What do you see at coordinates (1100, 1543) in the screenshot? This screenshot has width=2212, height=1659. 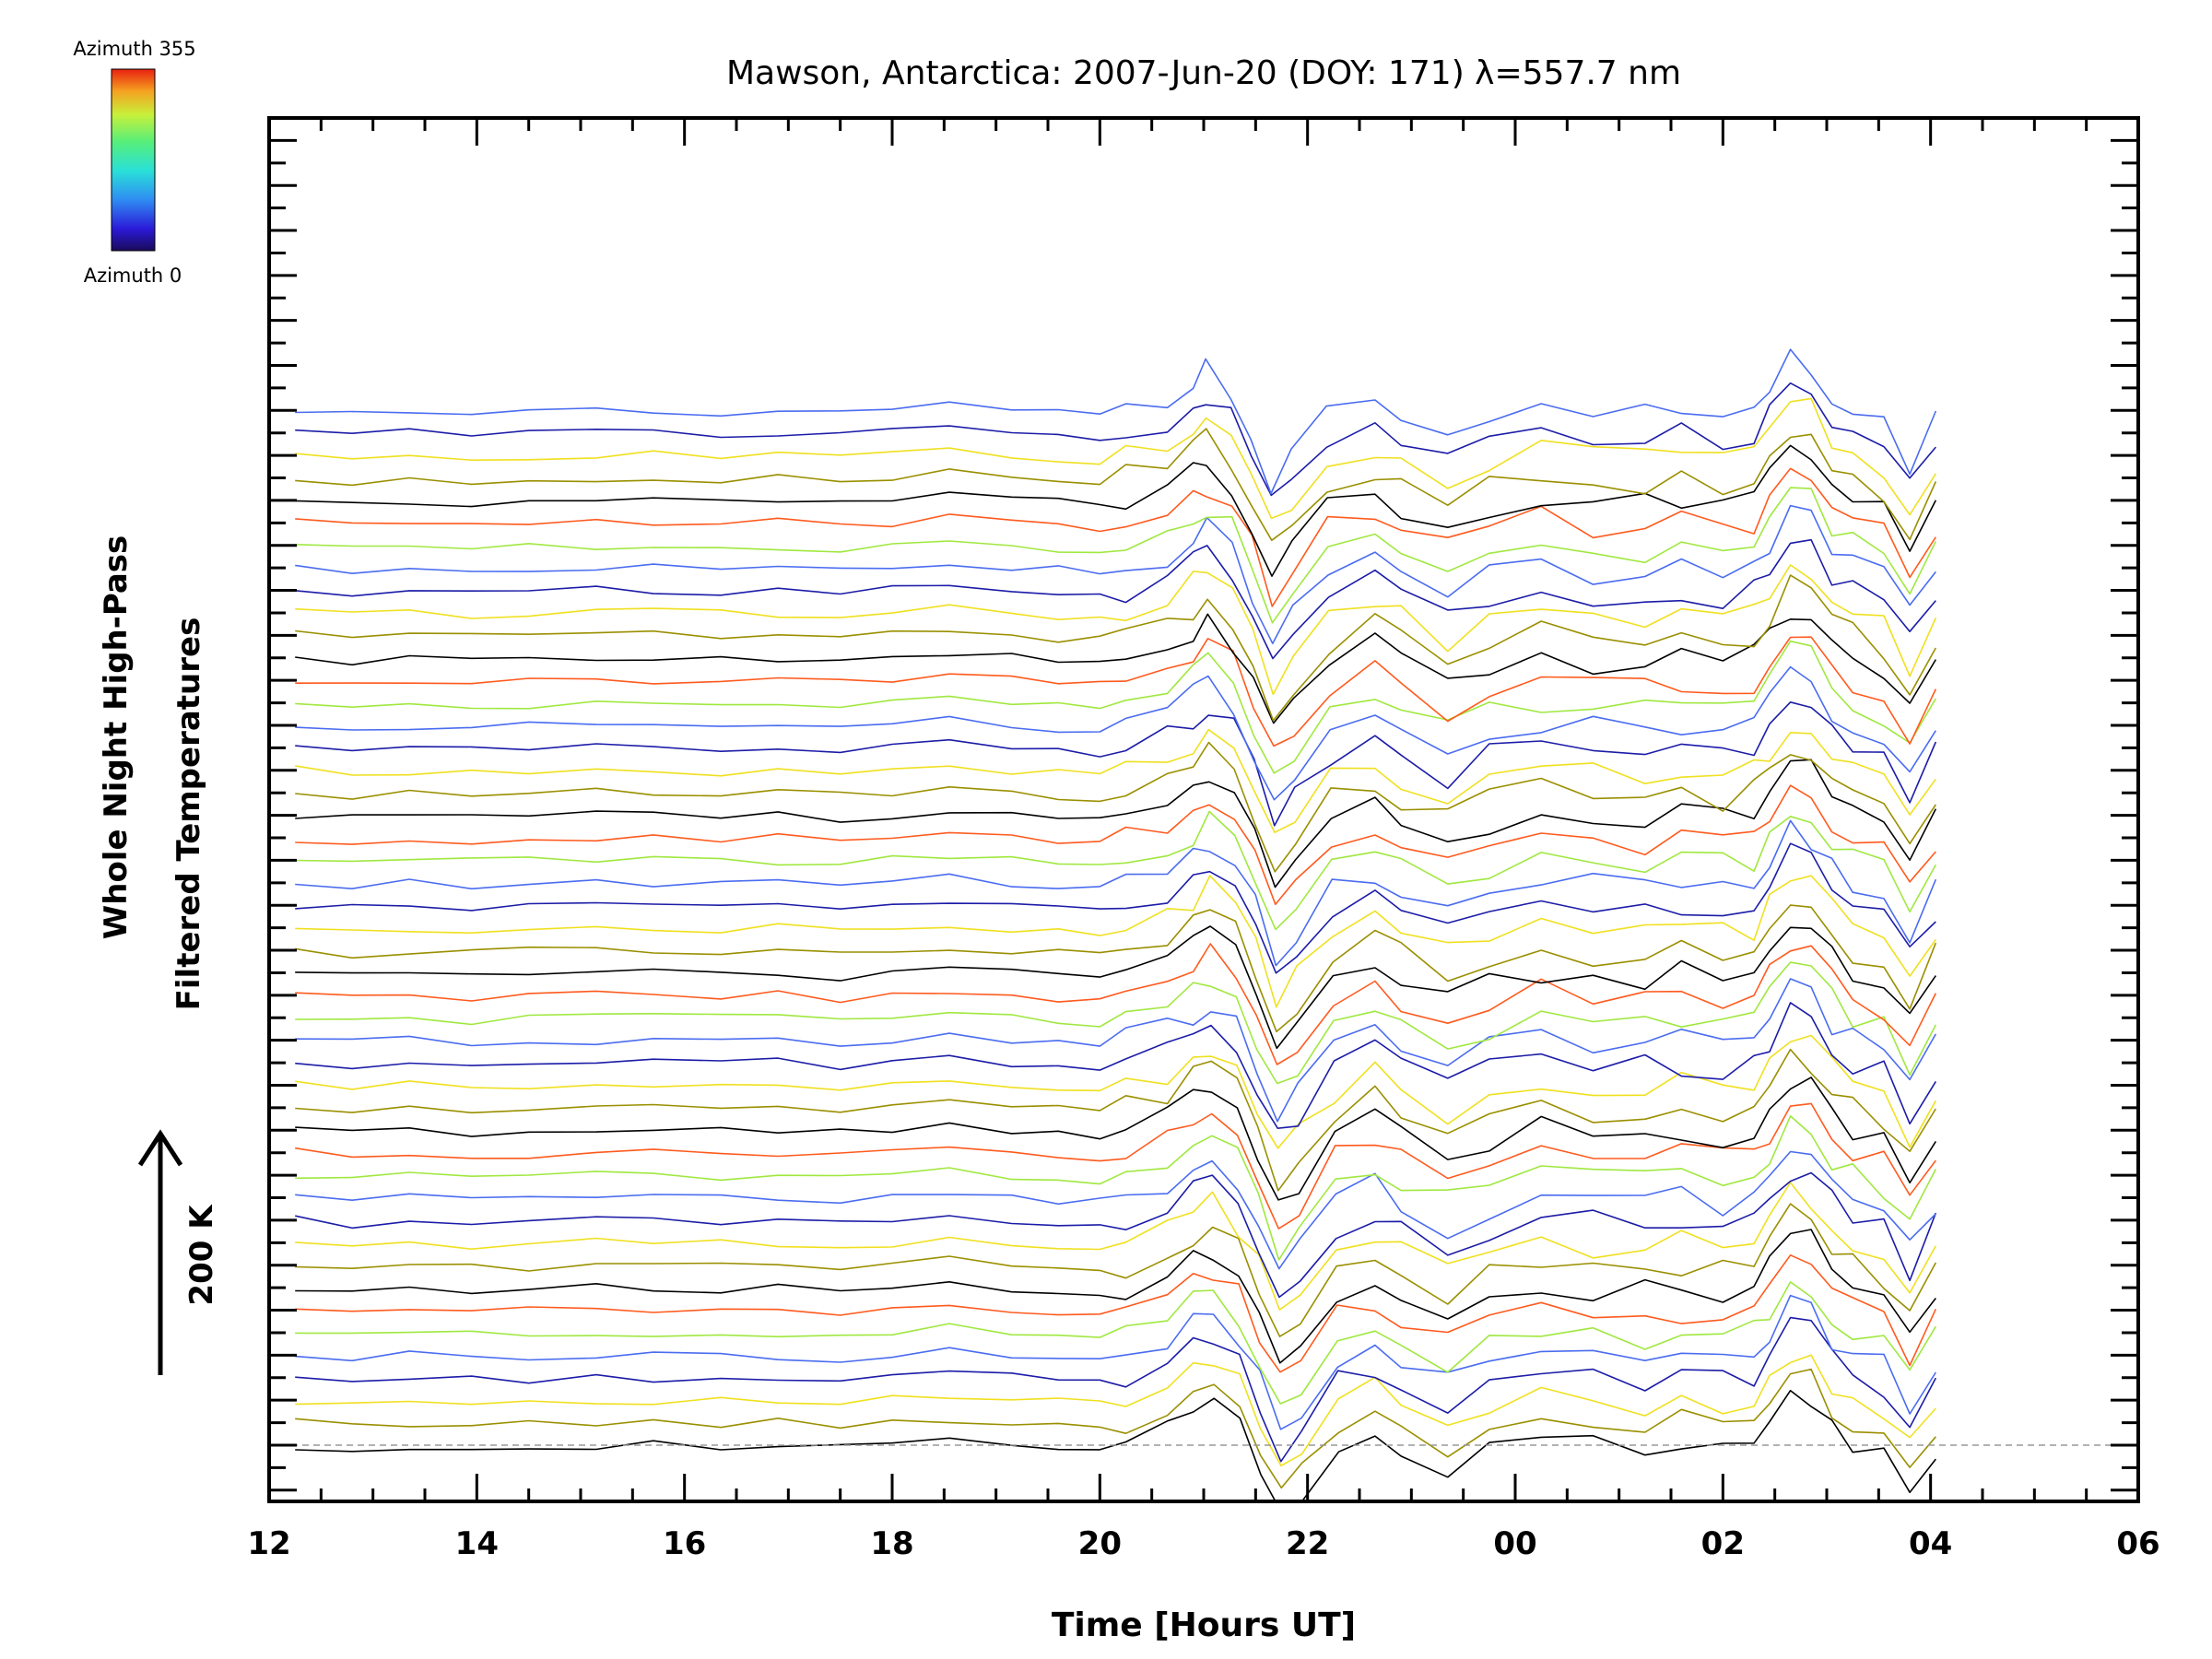 I see `x-tick-label: 20` at bounding box center [1100, 1543].